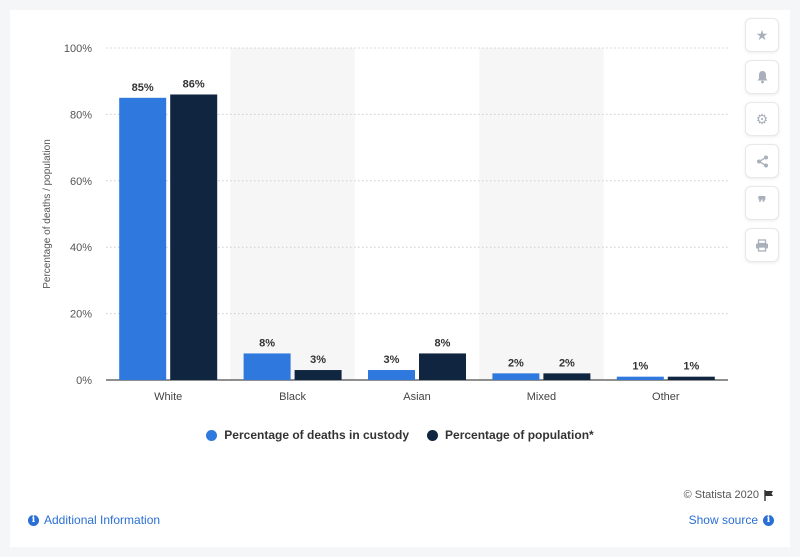  Describe the element at coordinates (168, 397) in the screenshot. I see `x-tick-label: White` at that location.